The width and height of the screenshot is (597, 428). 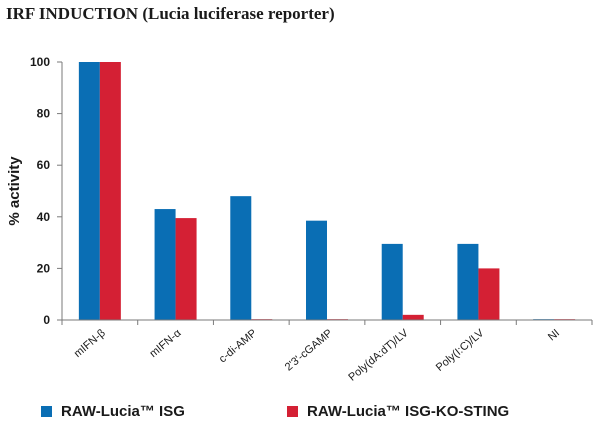 I want to click on y-tick-label: 100, so click(x=40, y=62).